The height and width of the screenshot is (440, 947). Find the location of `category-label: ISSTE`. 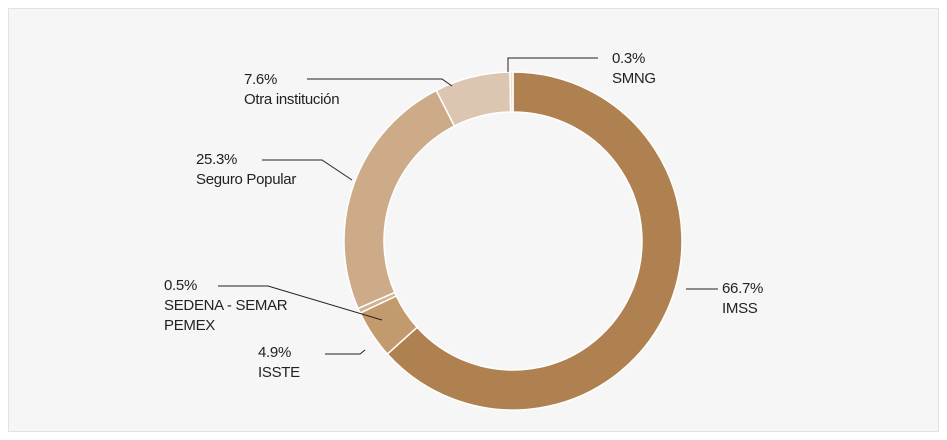

category-label: ISSTE is located at coordinates (279, 372).